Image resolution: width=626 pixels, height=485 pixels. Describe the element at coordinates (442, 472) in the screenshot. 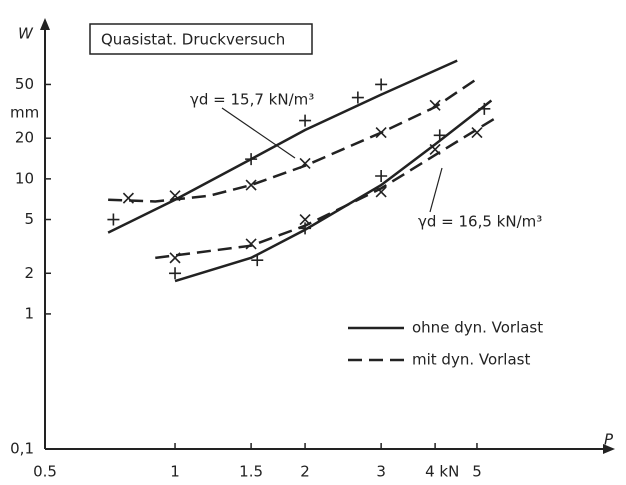

I see `x-tick-label: 4 kN` at that location.